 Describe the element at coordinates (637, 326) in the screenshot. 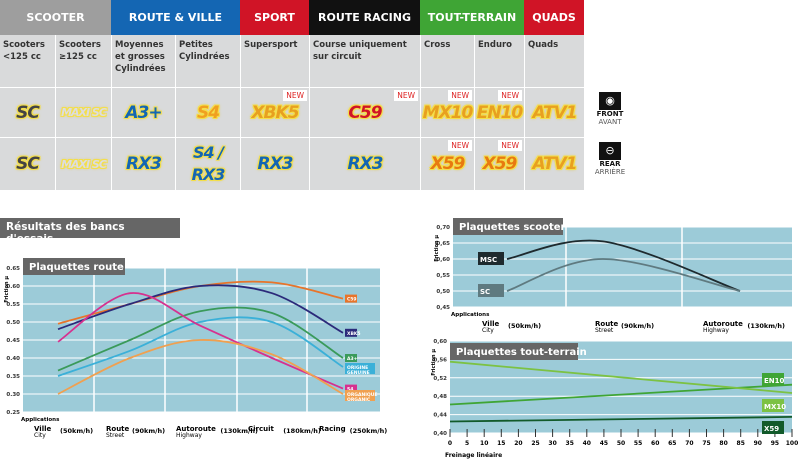

I see `x-category-speed: (90km/h)` at that location.